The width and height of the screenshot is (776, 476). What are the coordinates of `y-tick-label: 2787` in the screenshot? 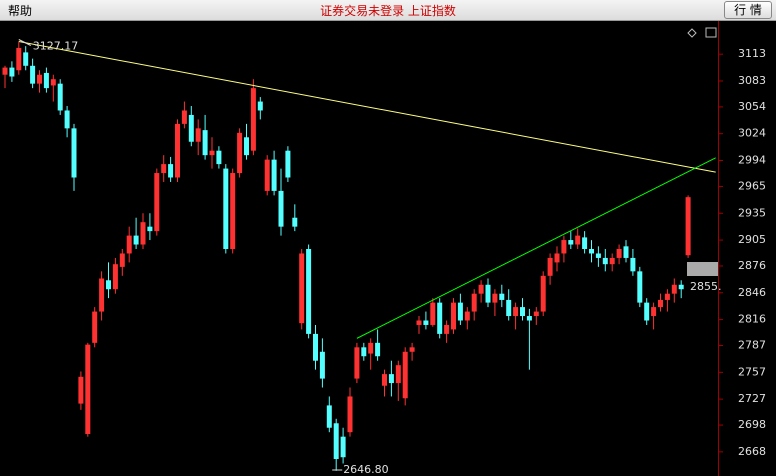 It's located at (752, 345).